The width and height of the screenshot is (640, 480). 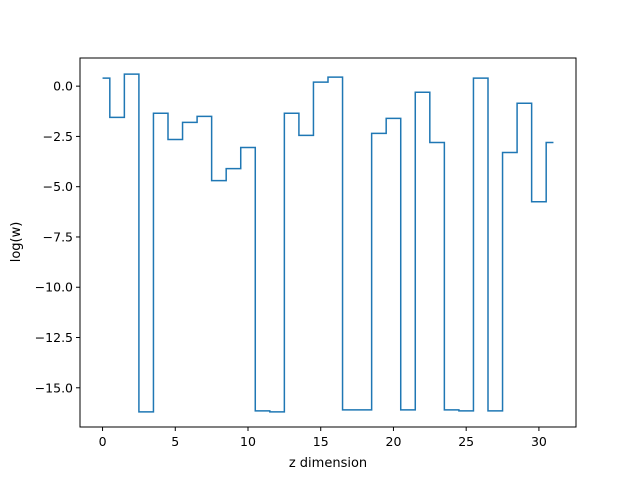 I want to click on y-tick-label: −10.0, so click(x=54, y=287).